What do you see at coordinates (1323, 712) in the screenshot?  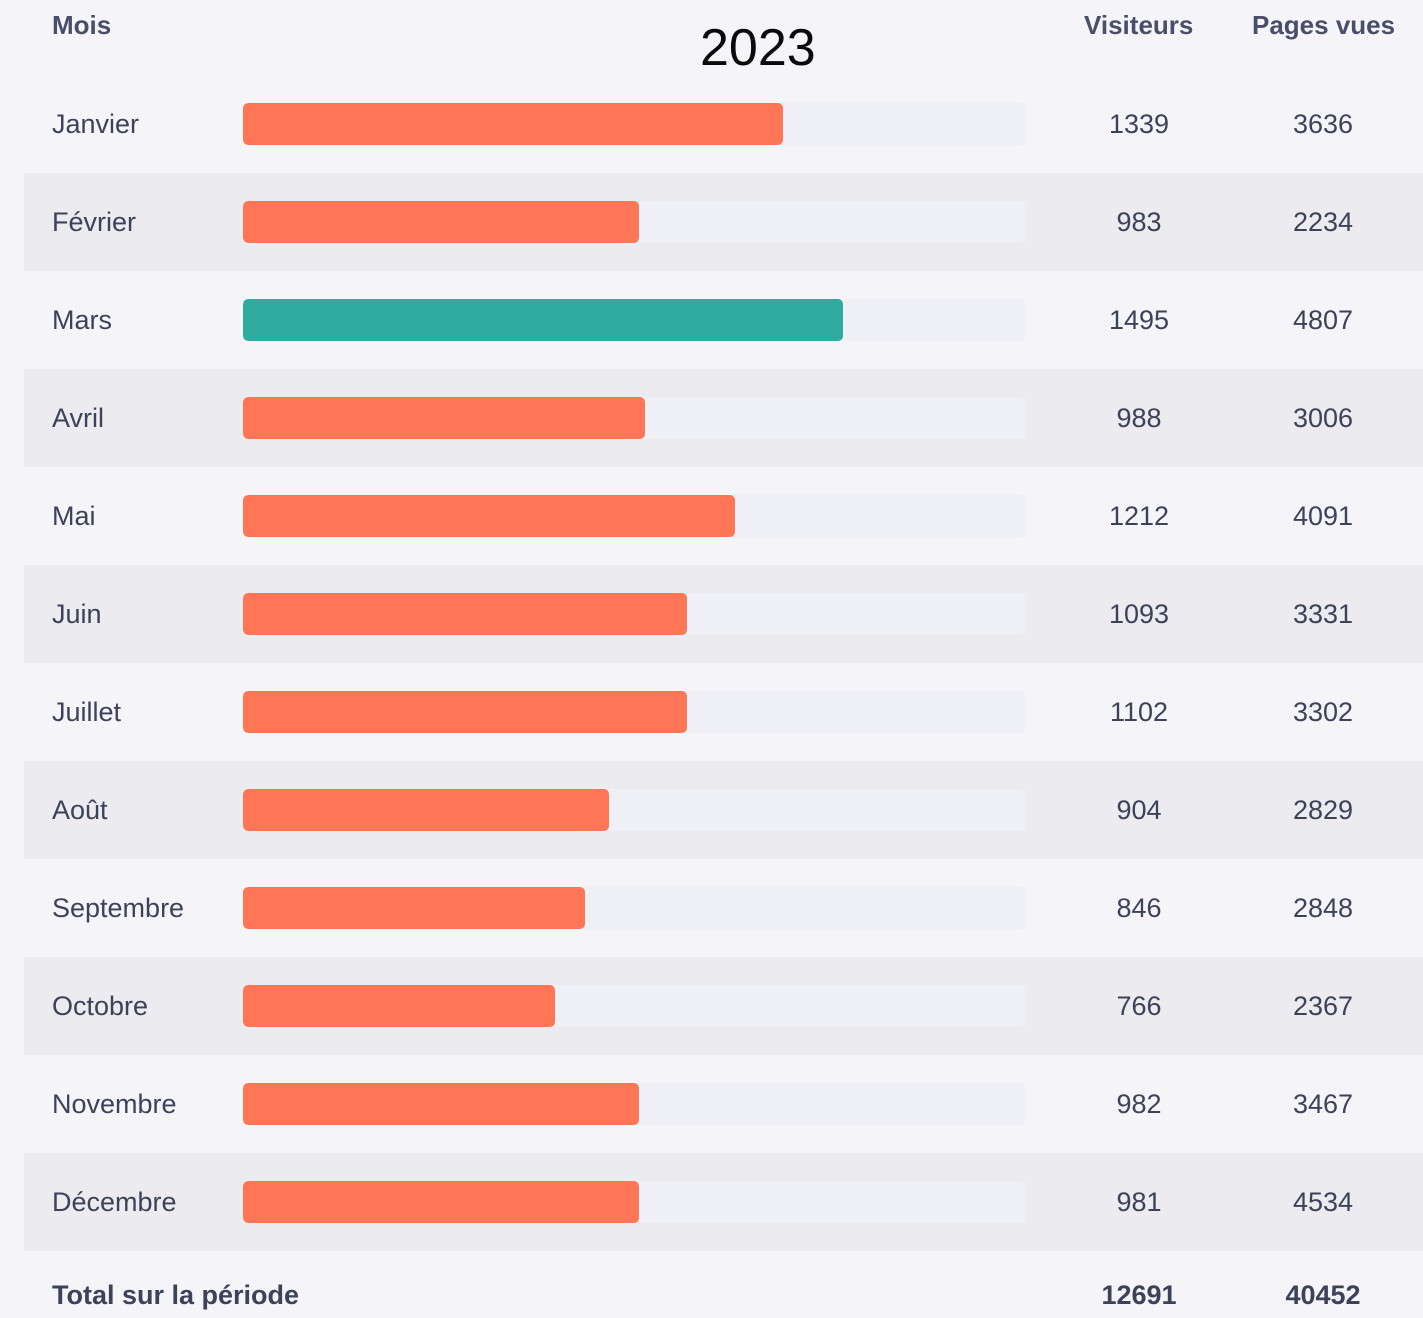 I see `pages-value: 3302` at bounding box center [1323, 712].